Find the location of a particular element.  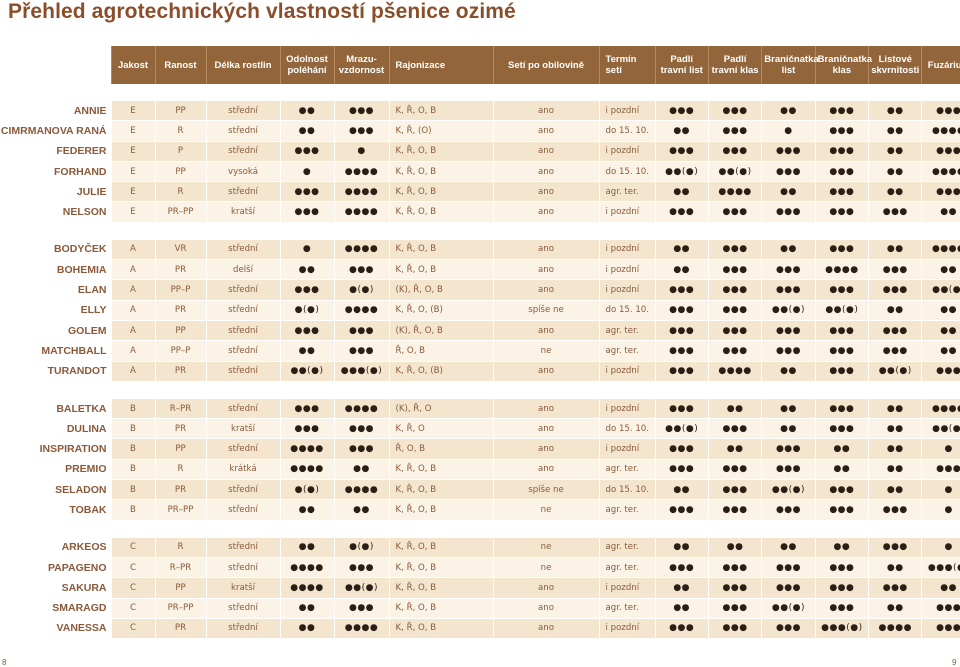

page-number-right: 9 is located at coordinates (954, 662).